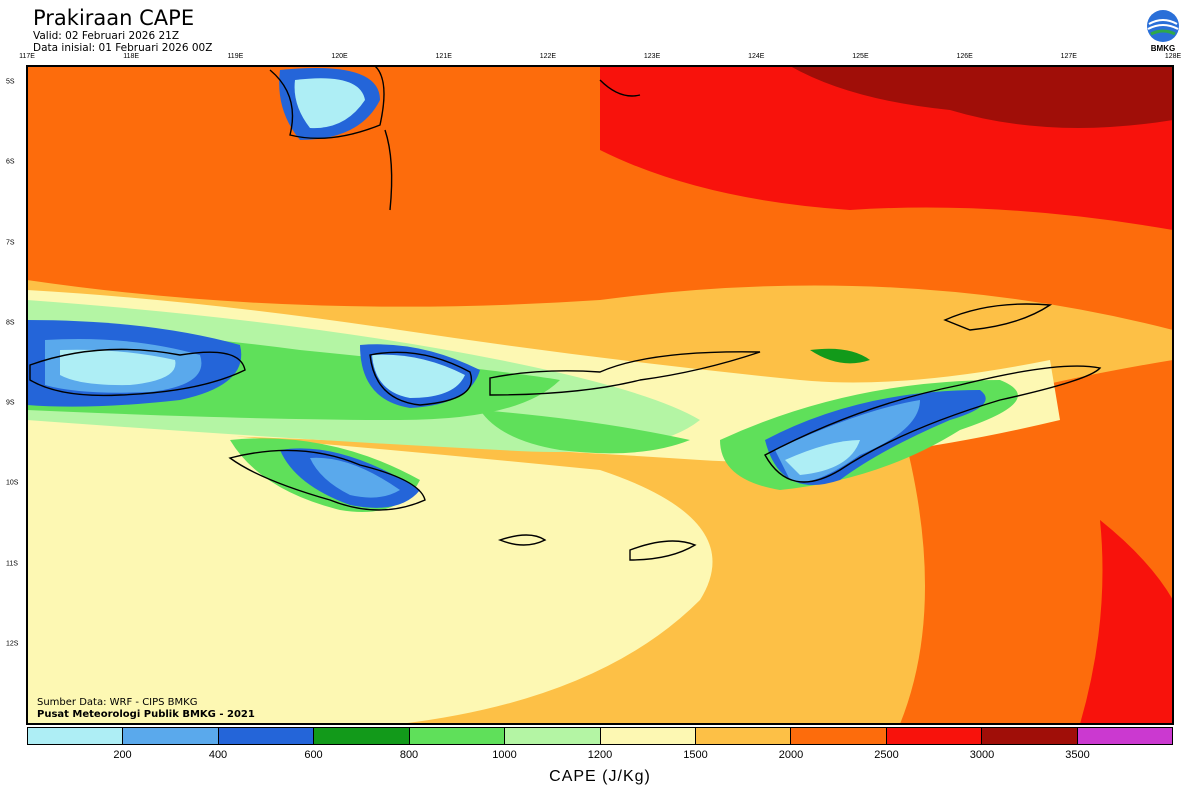 Image resolution: width=1200 pixels, height=800 pixels. What do you see at coordinates (886, 755) in the screenshot?
I see `colorbar-label: 2500` at bounding box center [886, 755].